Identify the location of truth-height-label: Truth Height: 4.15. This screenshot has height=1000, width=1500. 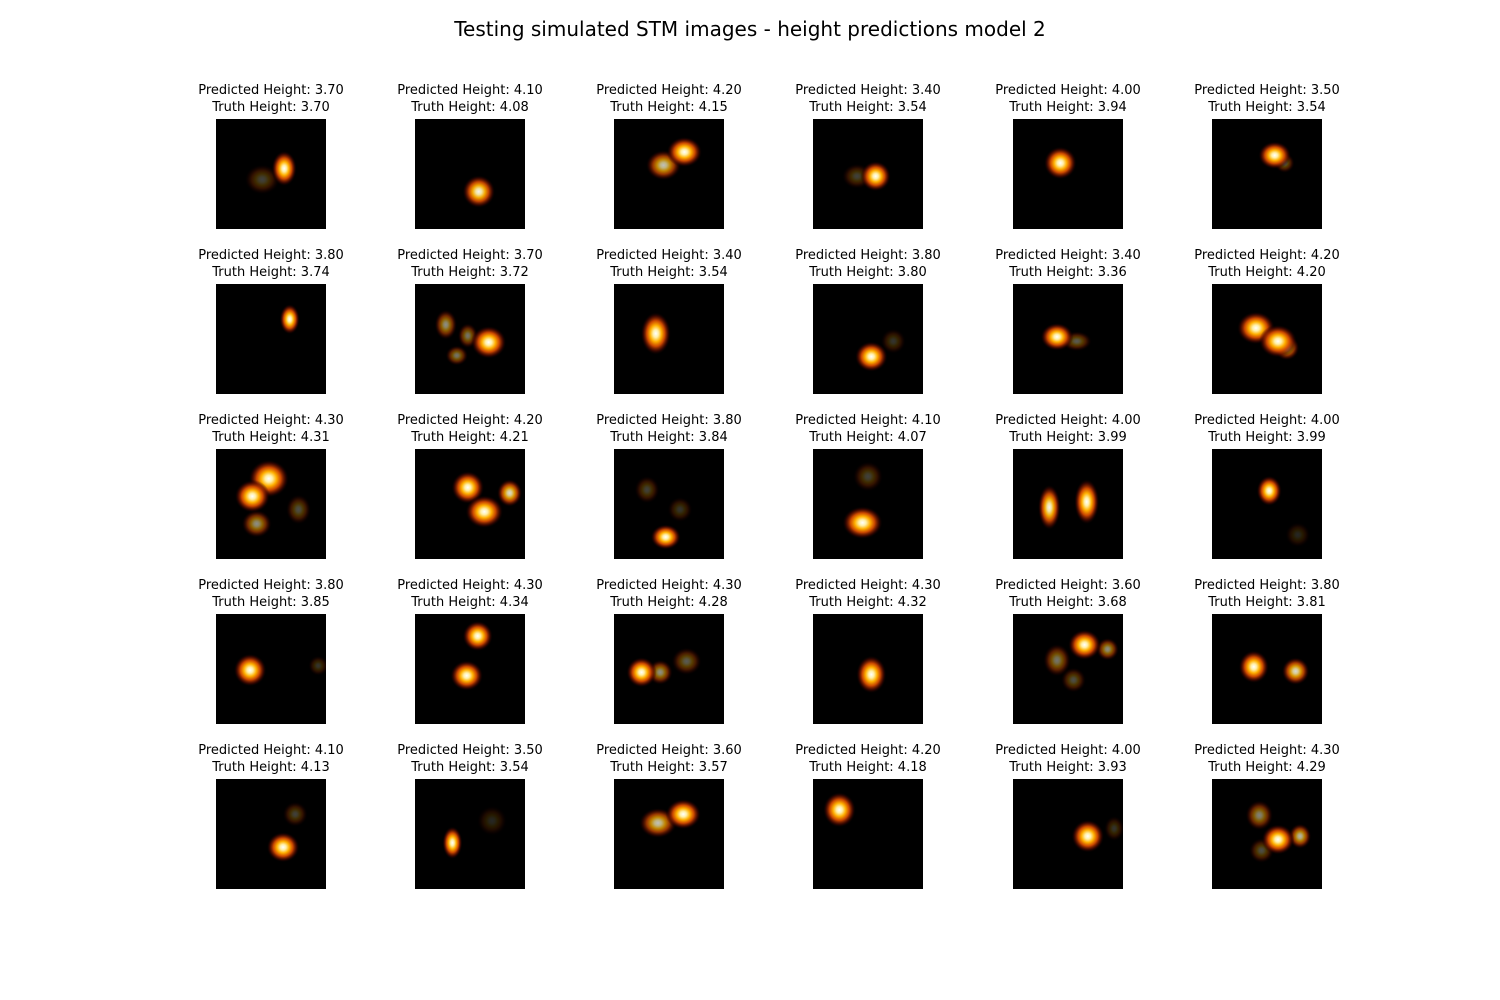
(669, 107).